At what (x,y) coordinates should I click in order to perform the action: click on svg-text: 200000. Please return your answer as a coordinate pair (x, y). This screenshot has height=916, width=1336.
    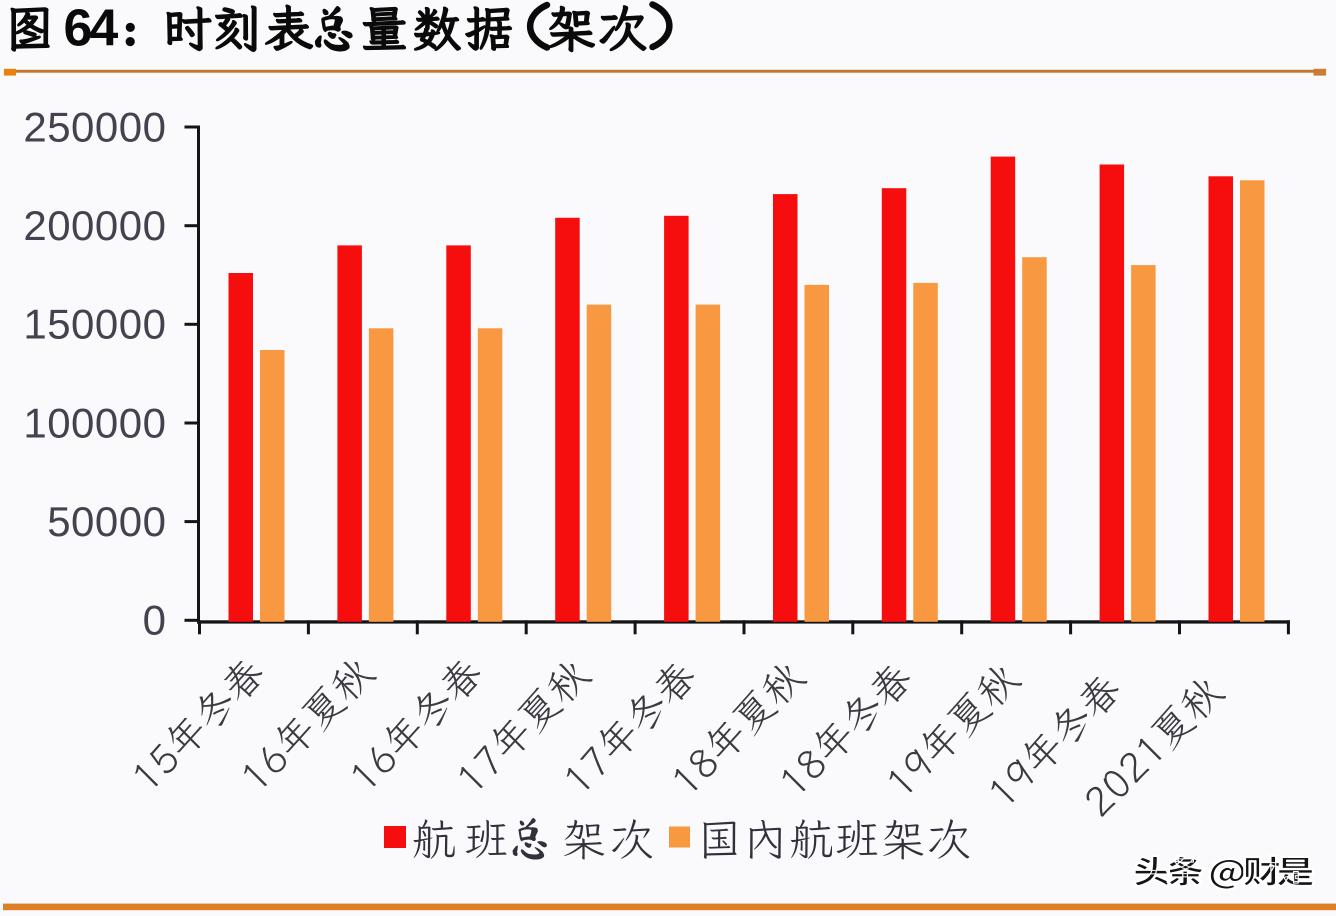
    Looking at the image, I should click on (94, 225).